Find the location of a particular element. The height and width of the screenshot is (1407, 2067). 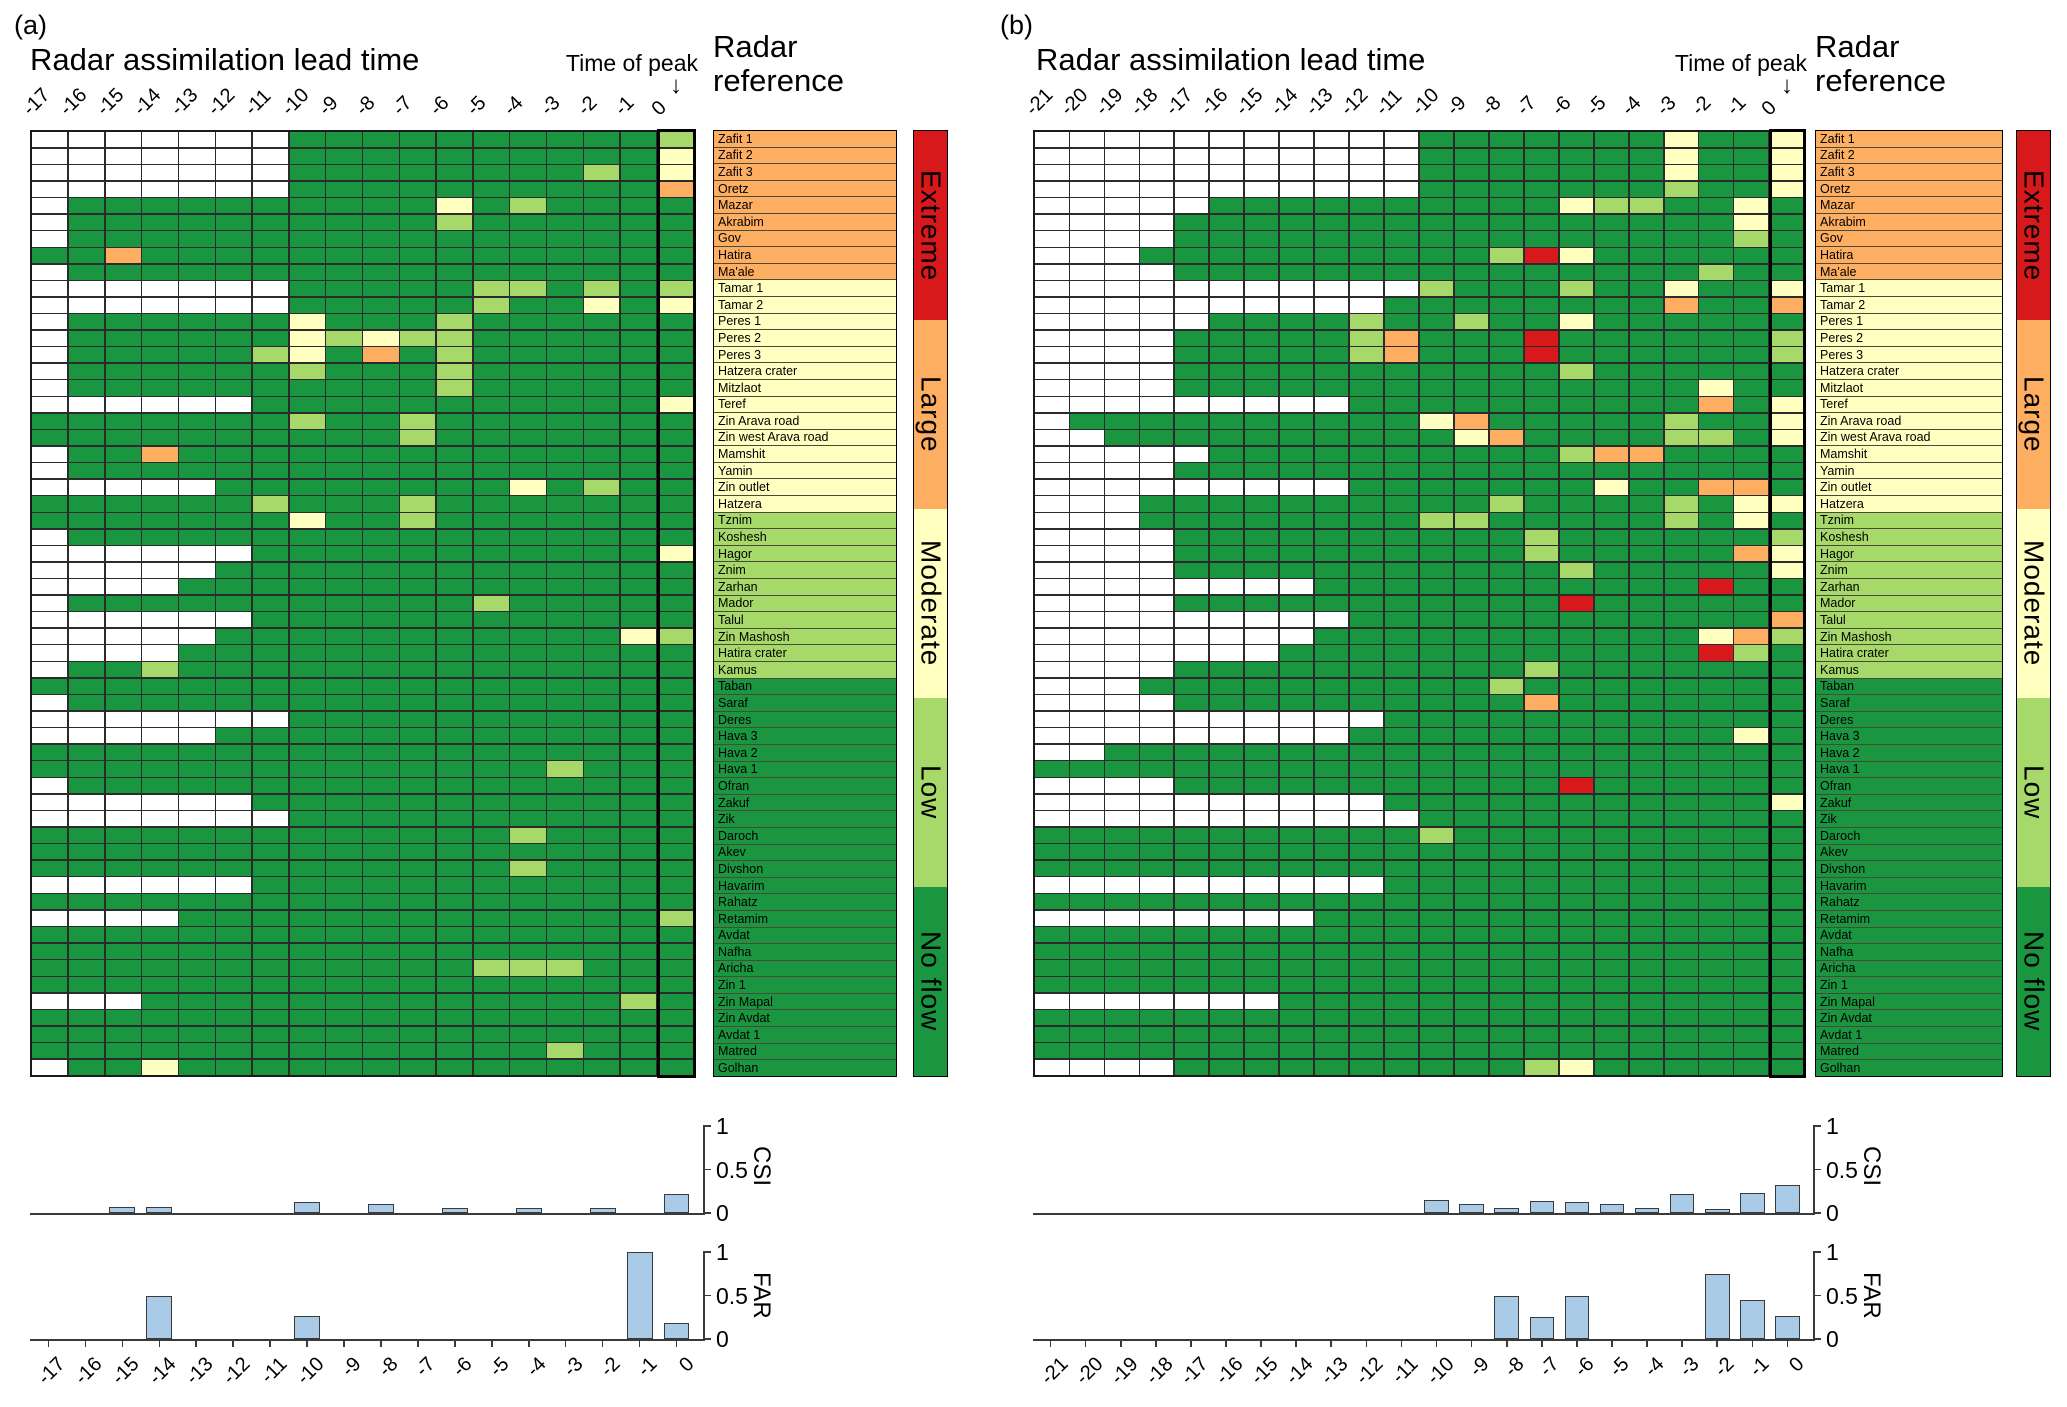

station-label: Deres is located at coordinates (735, 719).